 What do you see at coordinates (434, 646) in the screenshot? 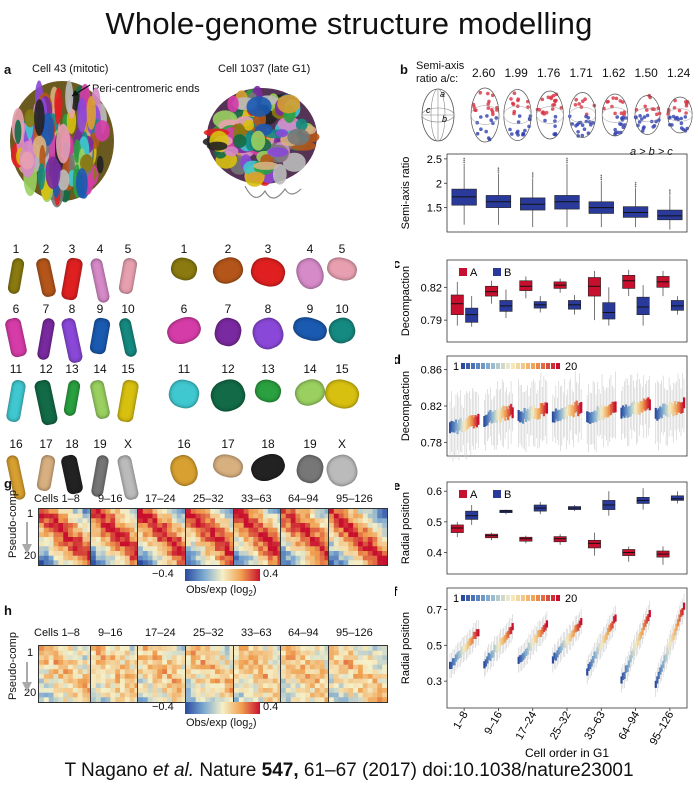
I see `radial-position-pc-ytick: 0.5` at bounding box center [434, 646].